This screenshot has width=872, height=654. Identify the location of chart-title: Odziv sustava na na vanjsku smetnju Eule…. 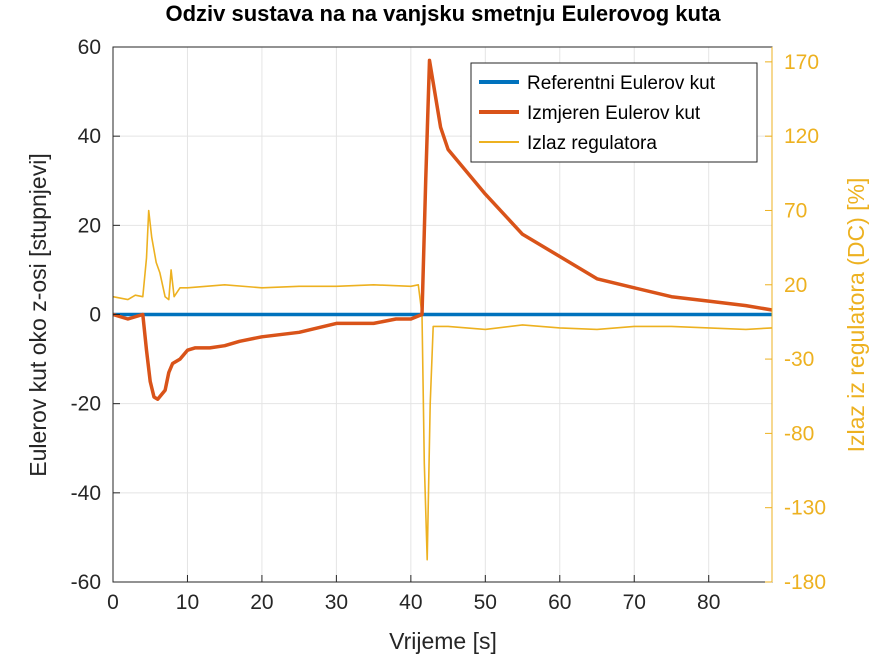
(443, 13).